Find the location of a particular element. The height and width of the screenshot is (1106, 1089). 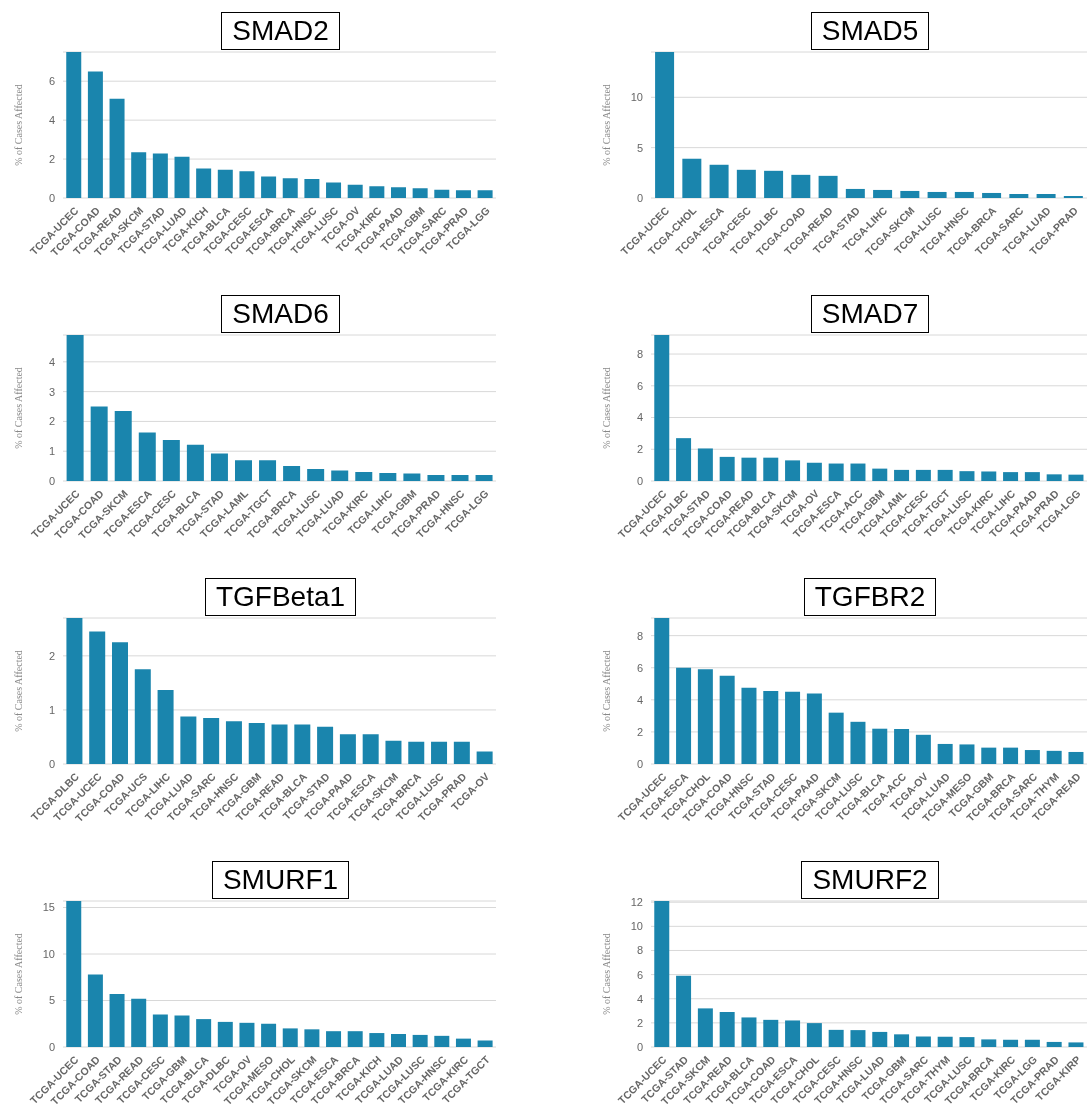

chart-title: SMURF1 is located at coordinates (280, 880).